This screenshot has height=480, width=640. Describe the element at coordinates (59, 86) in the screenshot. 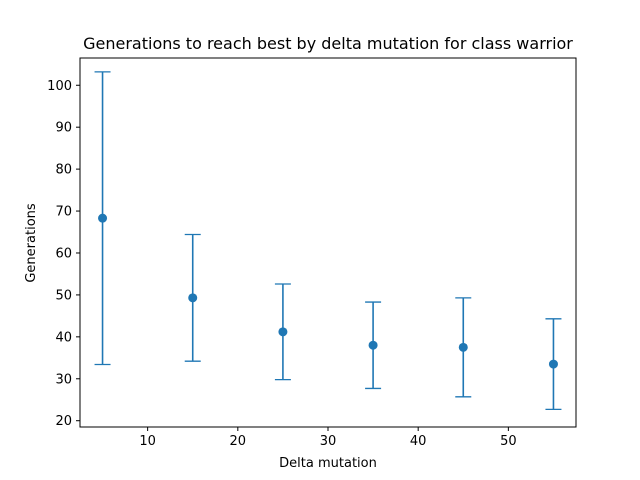

I see `y-tick-label: 100` at that location.